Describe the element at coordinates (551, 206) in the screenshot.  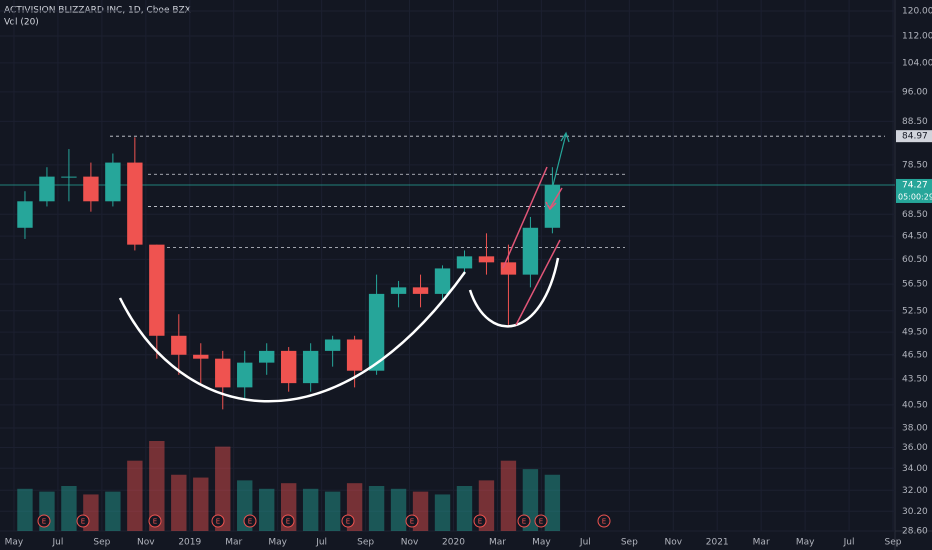
I see `down-arrow-head` at that location.